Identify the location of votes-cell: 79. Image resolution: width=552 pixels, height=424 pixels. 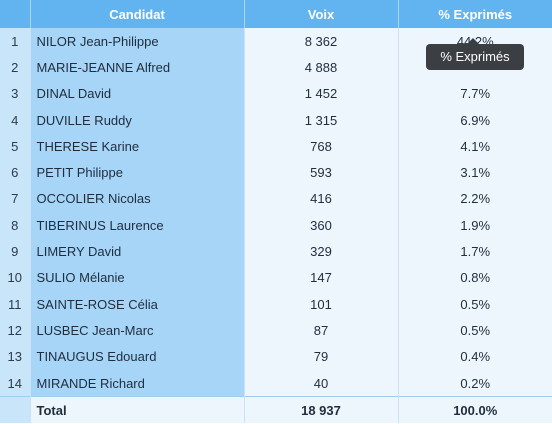
(321, 356).